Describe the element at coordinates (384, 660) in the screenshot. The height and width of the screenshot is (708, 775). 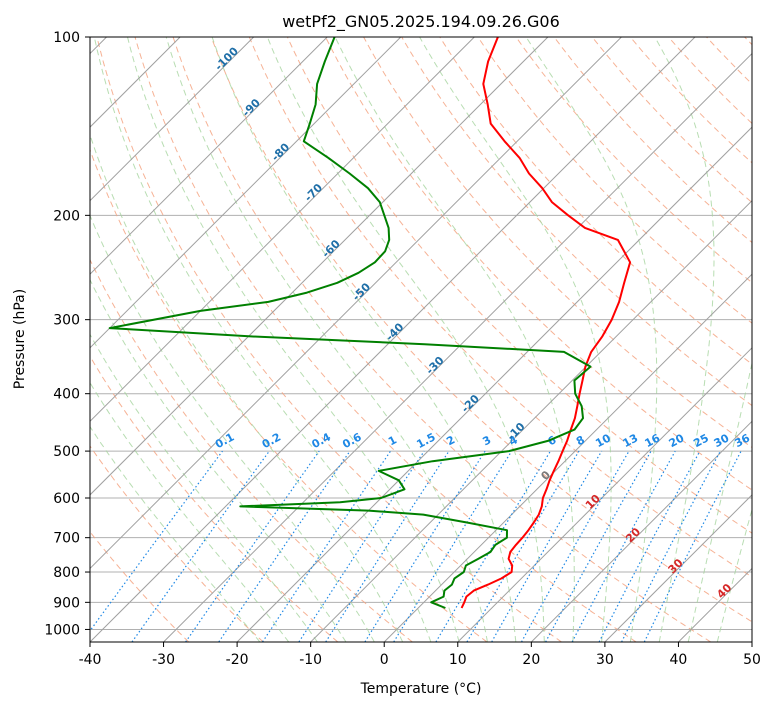
I see `x-tick-label: 0` at that location.